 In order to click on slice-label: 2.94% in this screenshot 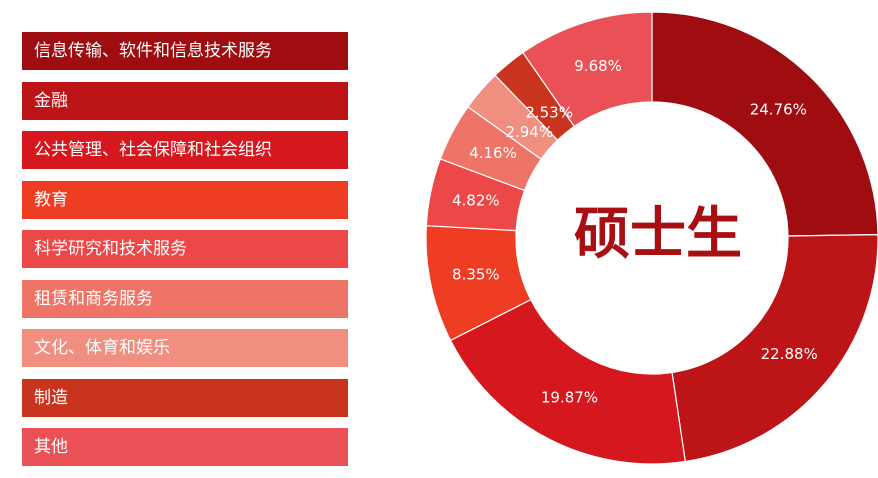, I will do `click(529, 132)`.